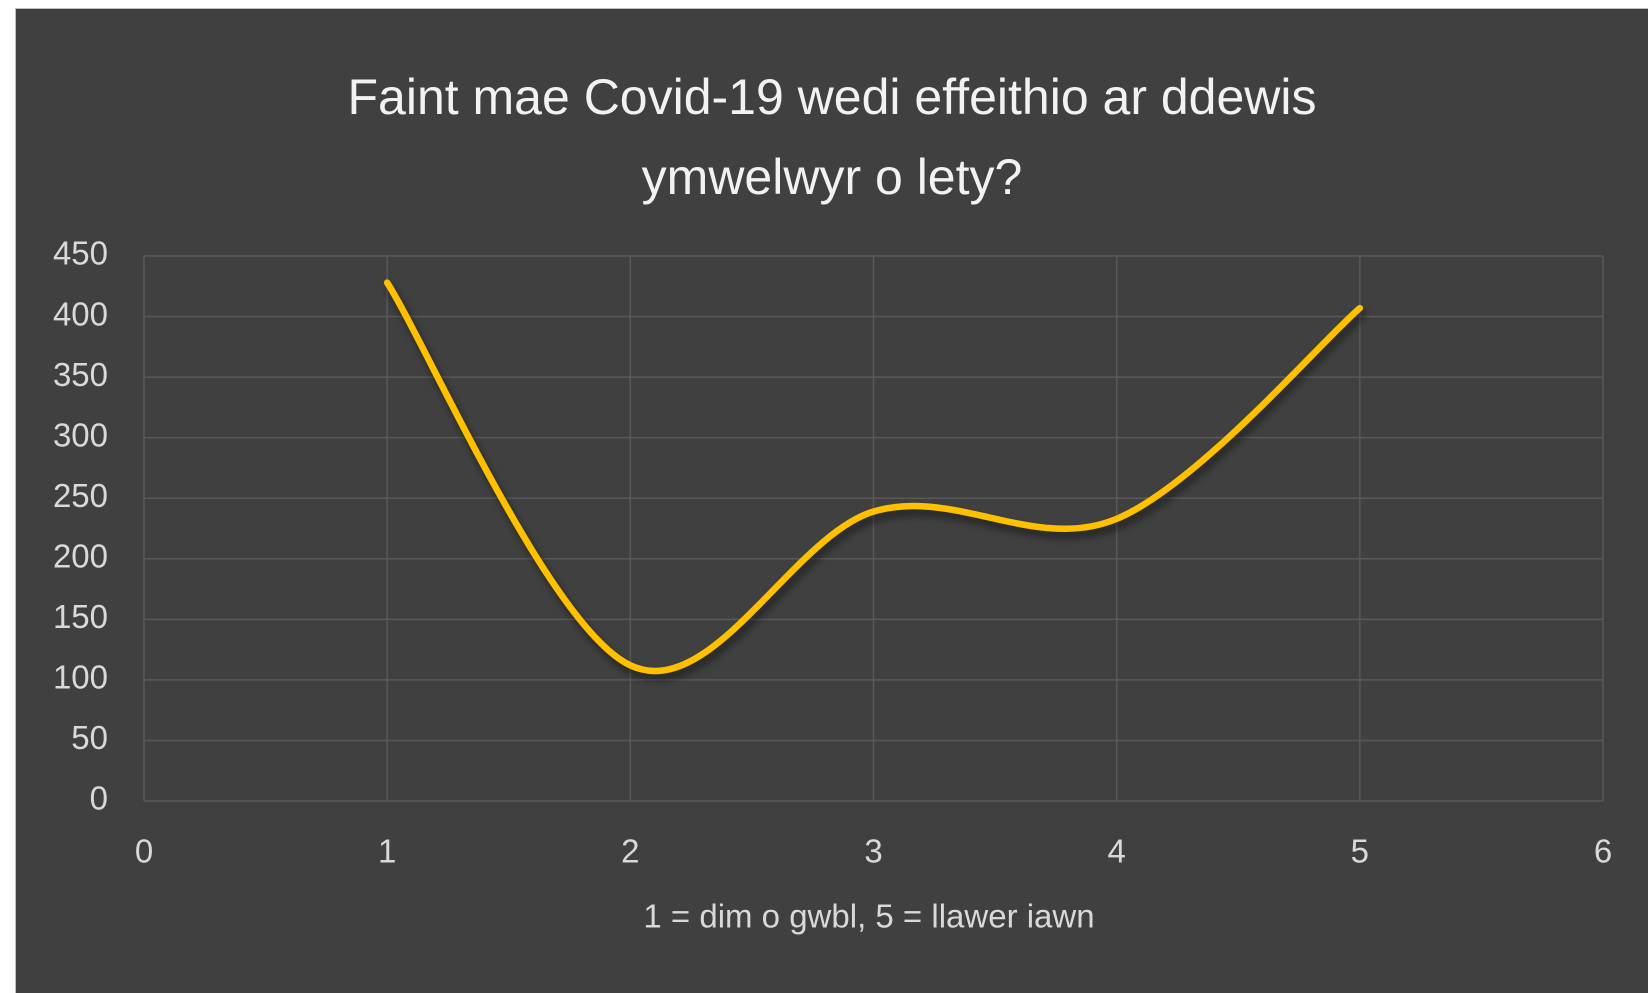  I want to click on x-tick-label: 2, so click(630, 851).